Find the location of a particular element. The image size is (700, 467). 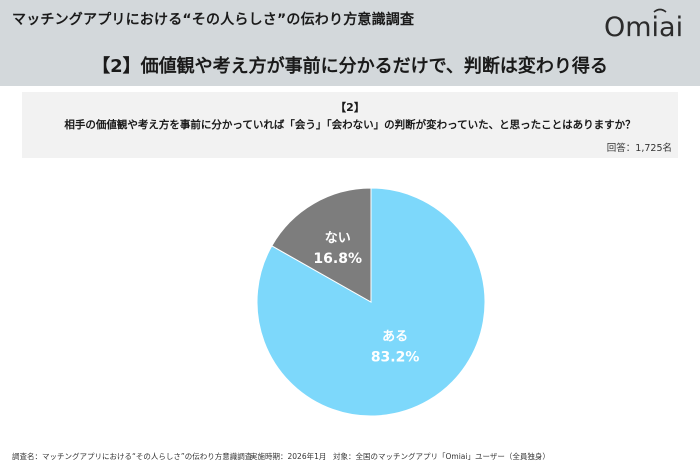

question-number: 【2】 is located at coordinates (350, 107).